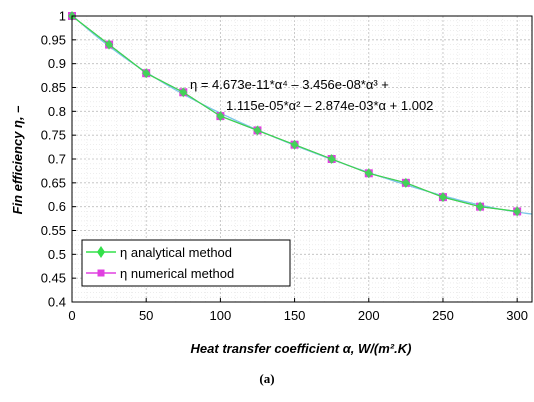 Image resolution: width=534 pixels, height=402 pixels. I want to click on x-tick-label: 50, so click(146, 315).